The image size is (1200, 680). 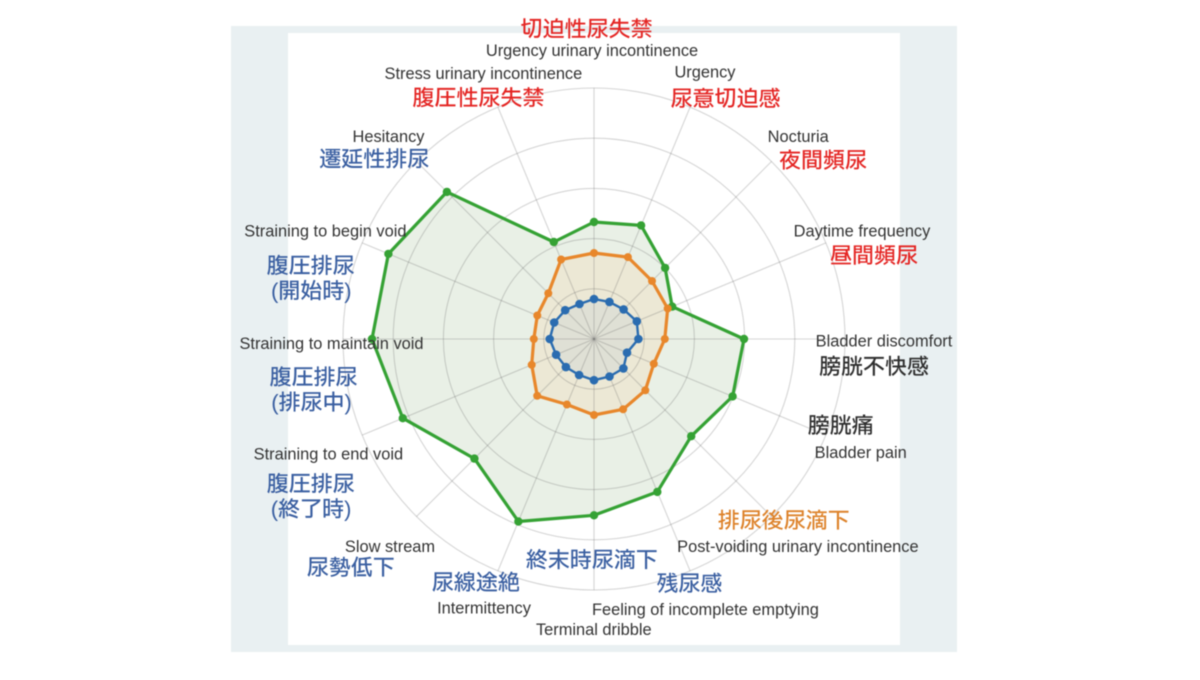 What do you see at coordinates (884, 342) in the screenshot?
I see `svg-text: Bladder discomfort` at bounding box center [884, 342].